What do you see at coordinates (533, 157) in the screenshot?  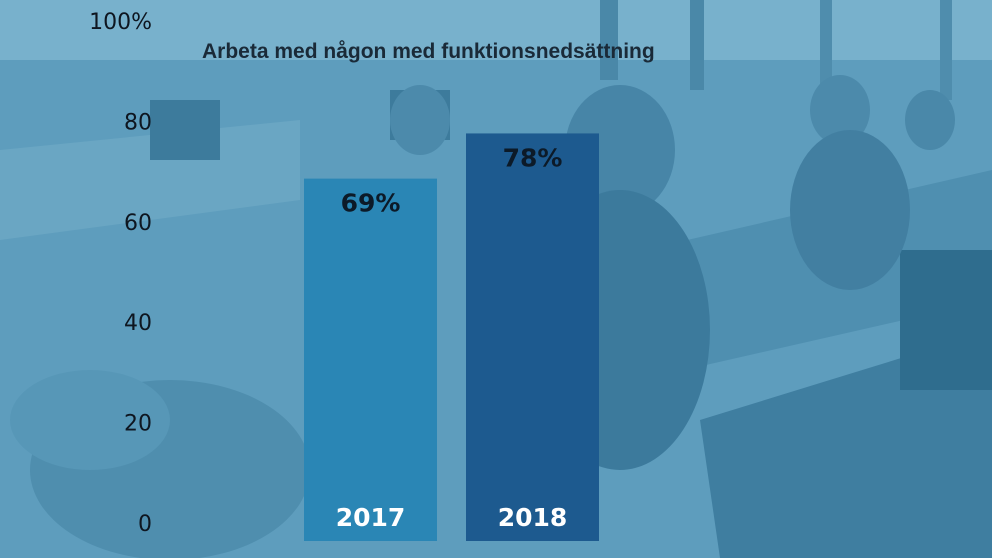 I see `value-label-2018: 78%` at bounding box center [533, 157].